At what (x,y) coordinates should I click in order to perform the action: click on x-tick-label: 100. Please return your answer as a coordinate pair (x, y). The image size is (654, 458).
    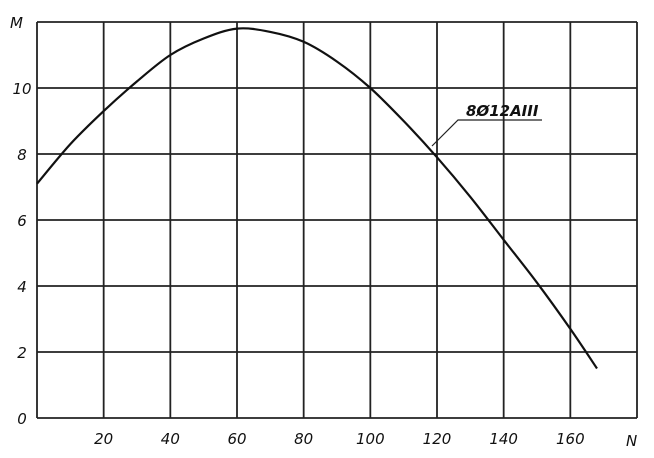
    Looking at the image, I should click on (370, 439).